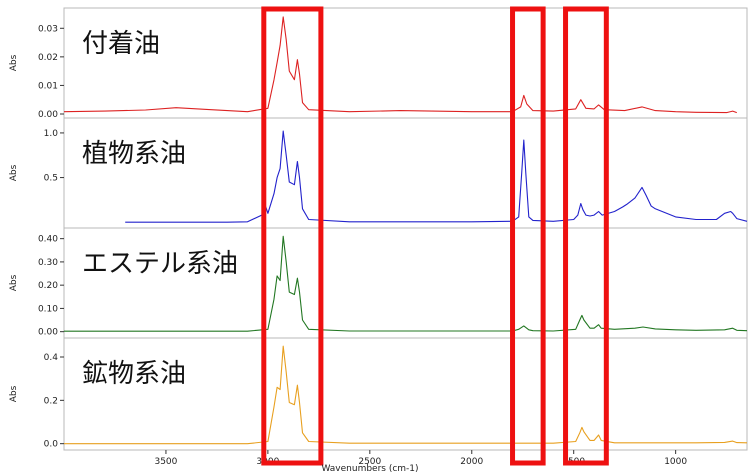 This screenshot has width=750, height=475. I want to click on x-tick-label: 2000, so click(471, 462).